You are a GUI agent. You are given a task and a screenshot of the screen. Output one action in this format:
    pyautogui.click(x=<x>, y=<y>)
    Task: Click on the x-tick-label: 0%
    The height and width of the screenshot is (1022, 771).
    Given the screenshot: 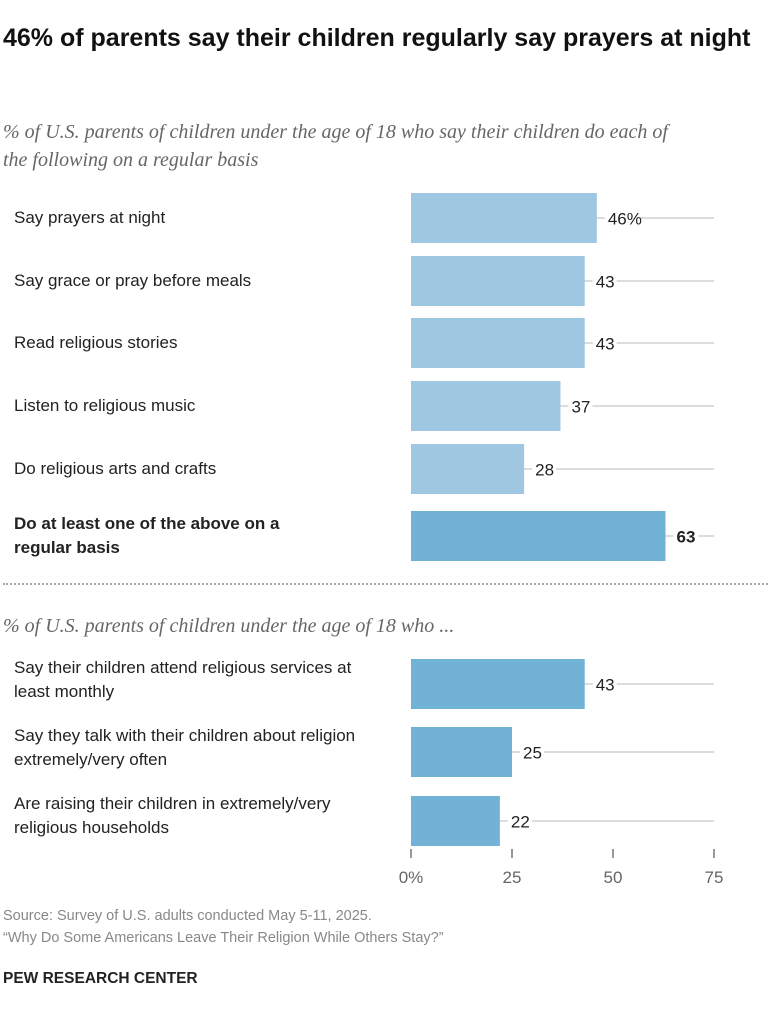 What is the action you would take?
    pyautogui.click(x=411, y=877)
    